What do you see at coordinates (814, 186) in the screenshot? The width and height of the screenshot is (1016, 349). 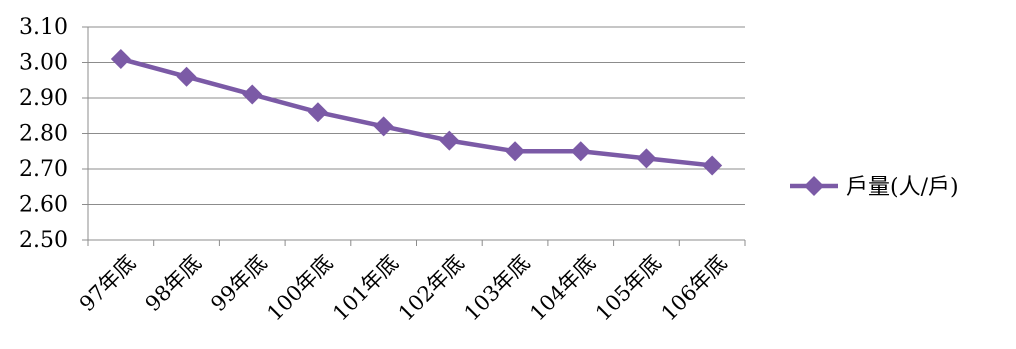 I see `legend-marker-swatch` at bounding box center [814, 186].